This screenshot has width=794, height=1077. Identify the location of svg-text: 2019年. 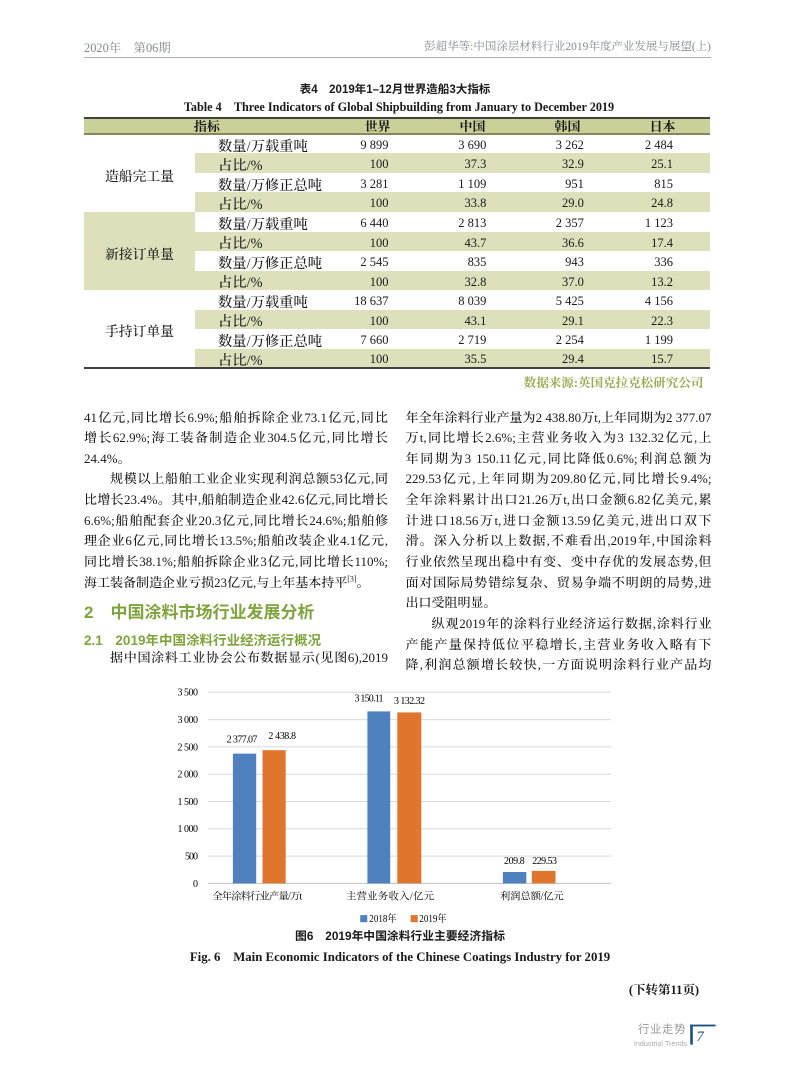
(433, 918).